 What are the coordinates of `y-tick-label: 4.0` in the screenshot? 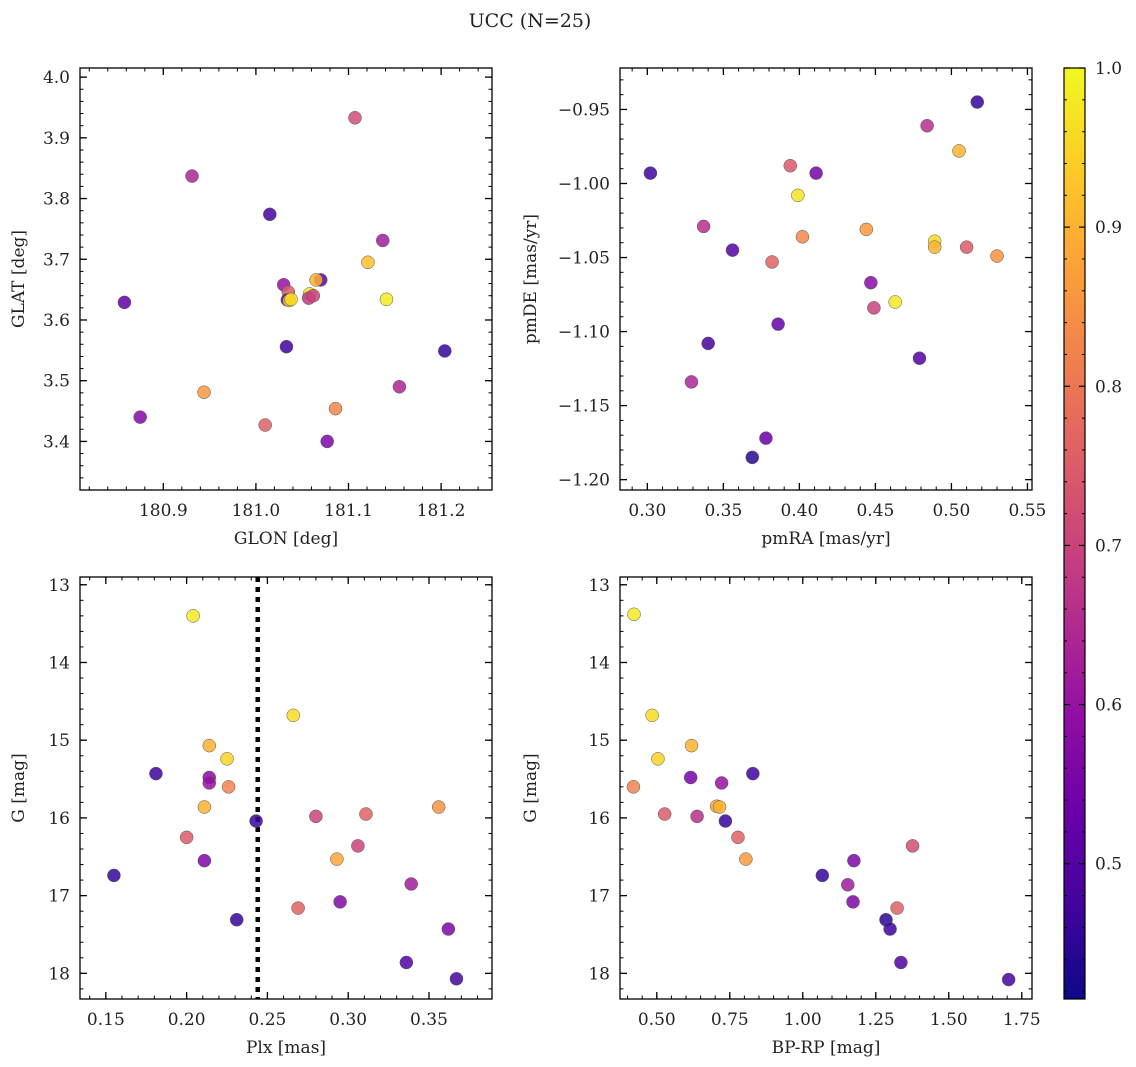 It's located at (56, 78).